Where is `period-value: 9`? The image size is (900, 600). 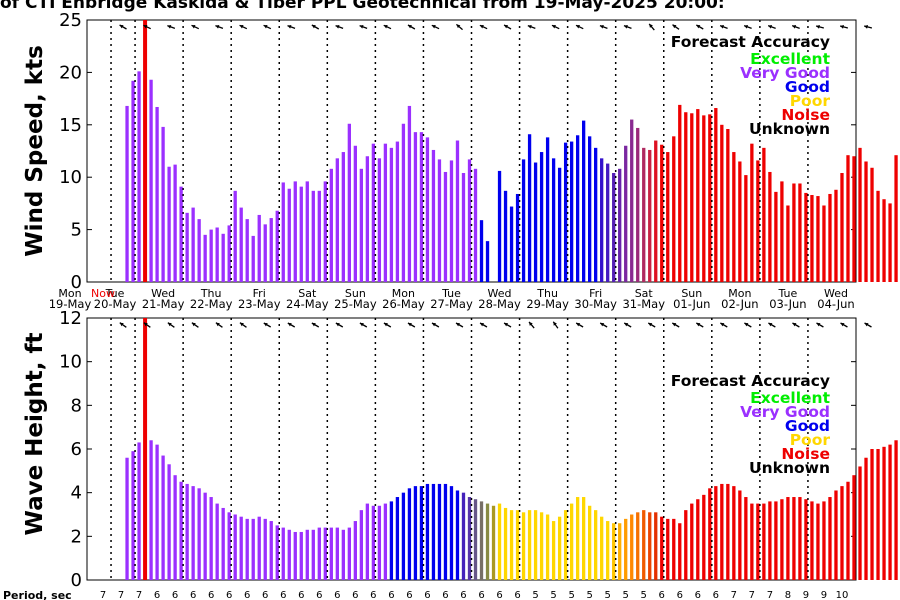 period-value: 9 is located at coordinates (806, 595).